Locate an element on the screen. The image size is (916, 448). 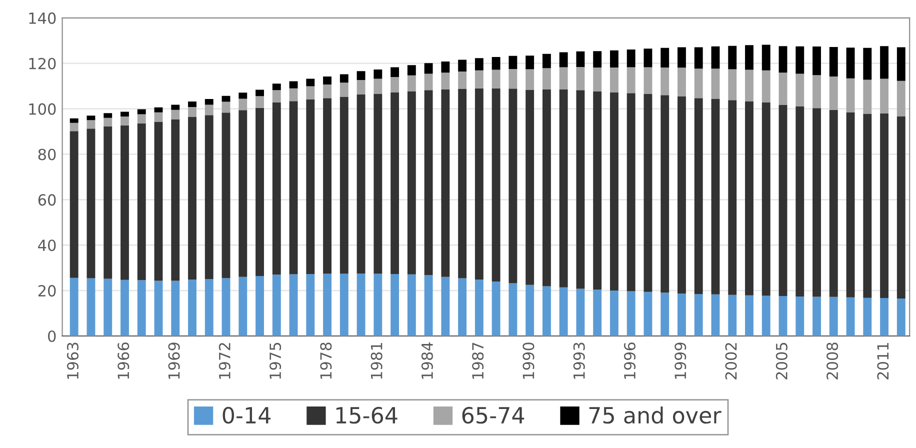
x-tick-label: 2011 is located at coordinates (883, 361).